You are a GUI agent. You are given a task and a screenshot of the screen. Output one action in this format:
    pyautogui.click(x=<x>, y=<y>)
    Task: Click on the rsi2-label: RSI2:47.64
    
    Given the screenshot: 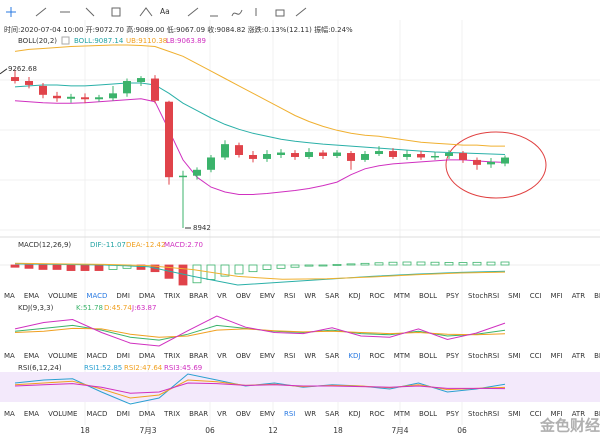 What is the action you would take?
    pyautogui.click(x=143, y=368)
    